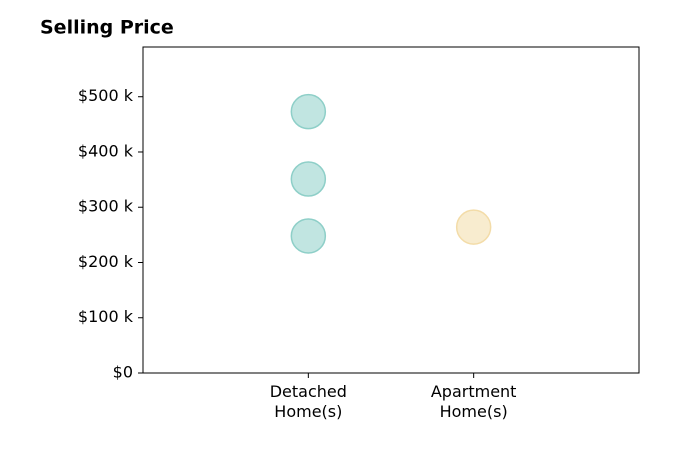 This screenshot has height=462, width=679. What do you see at coordinates (473, 401) in the screenshot?
I see `x-tick-label: Apartment Home(s)` at bounding box center [473, 401].